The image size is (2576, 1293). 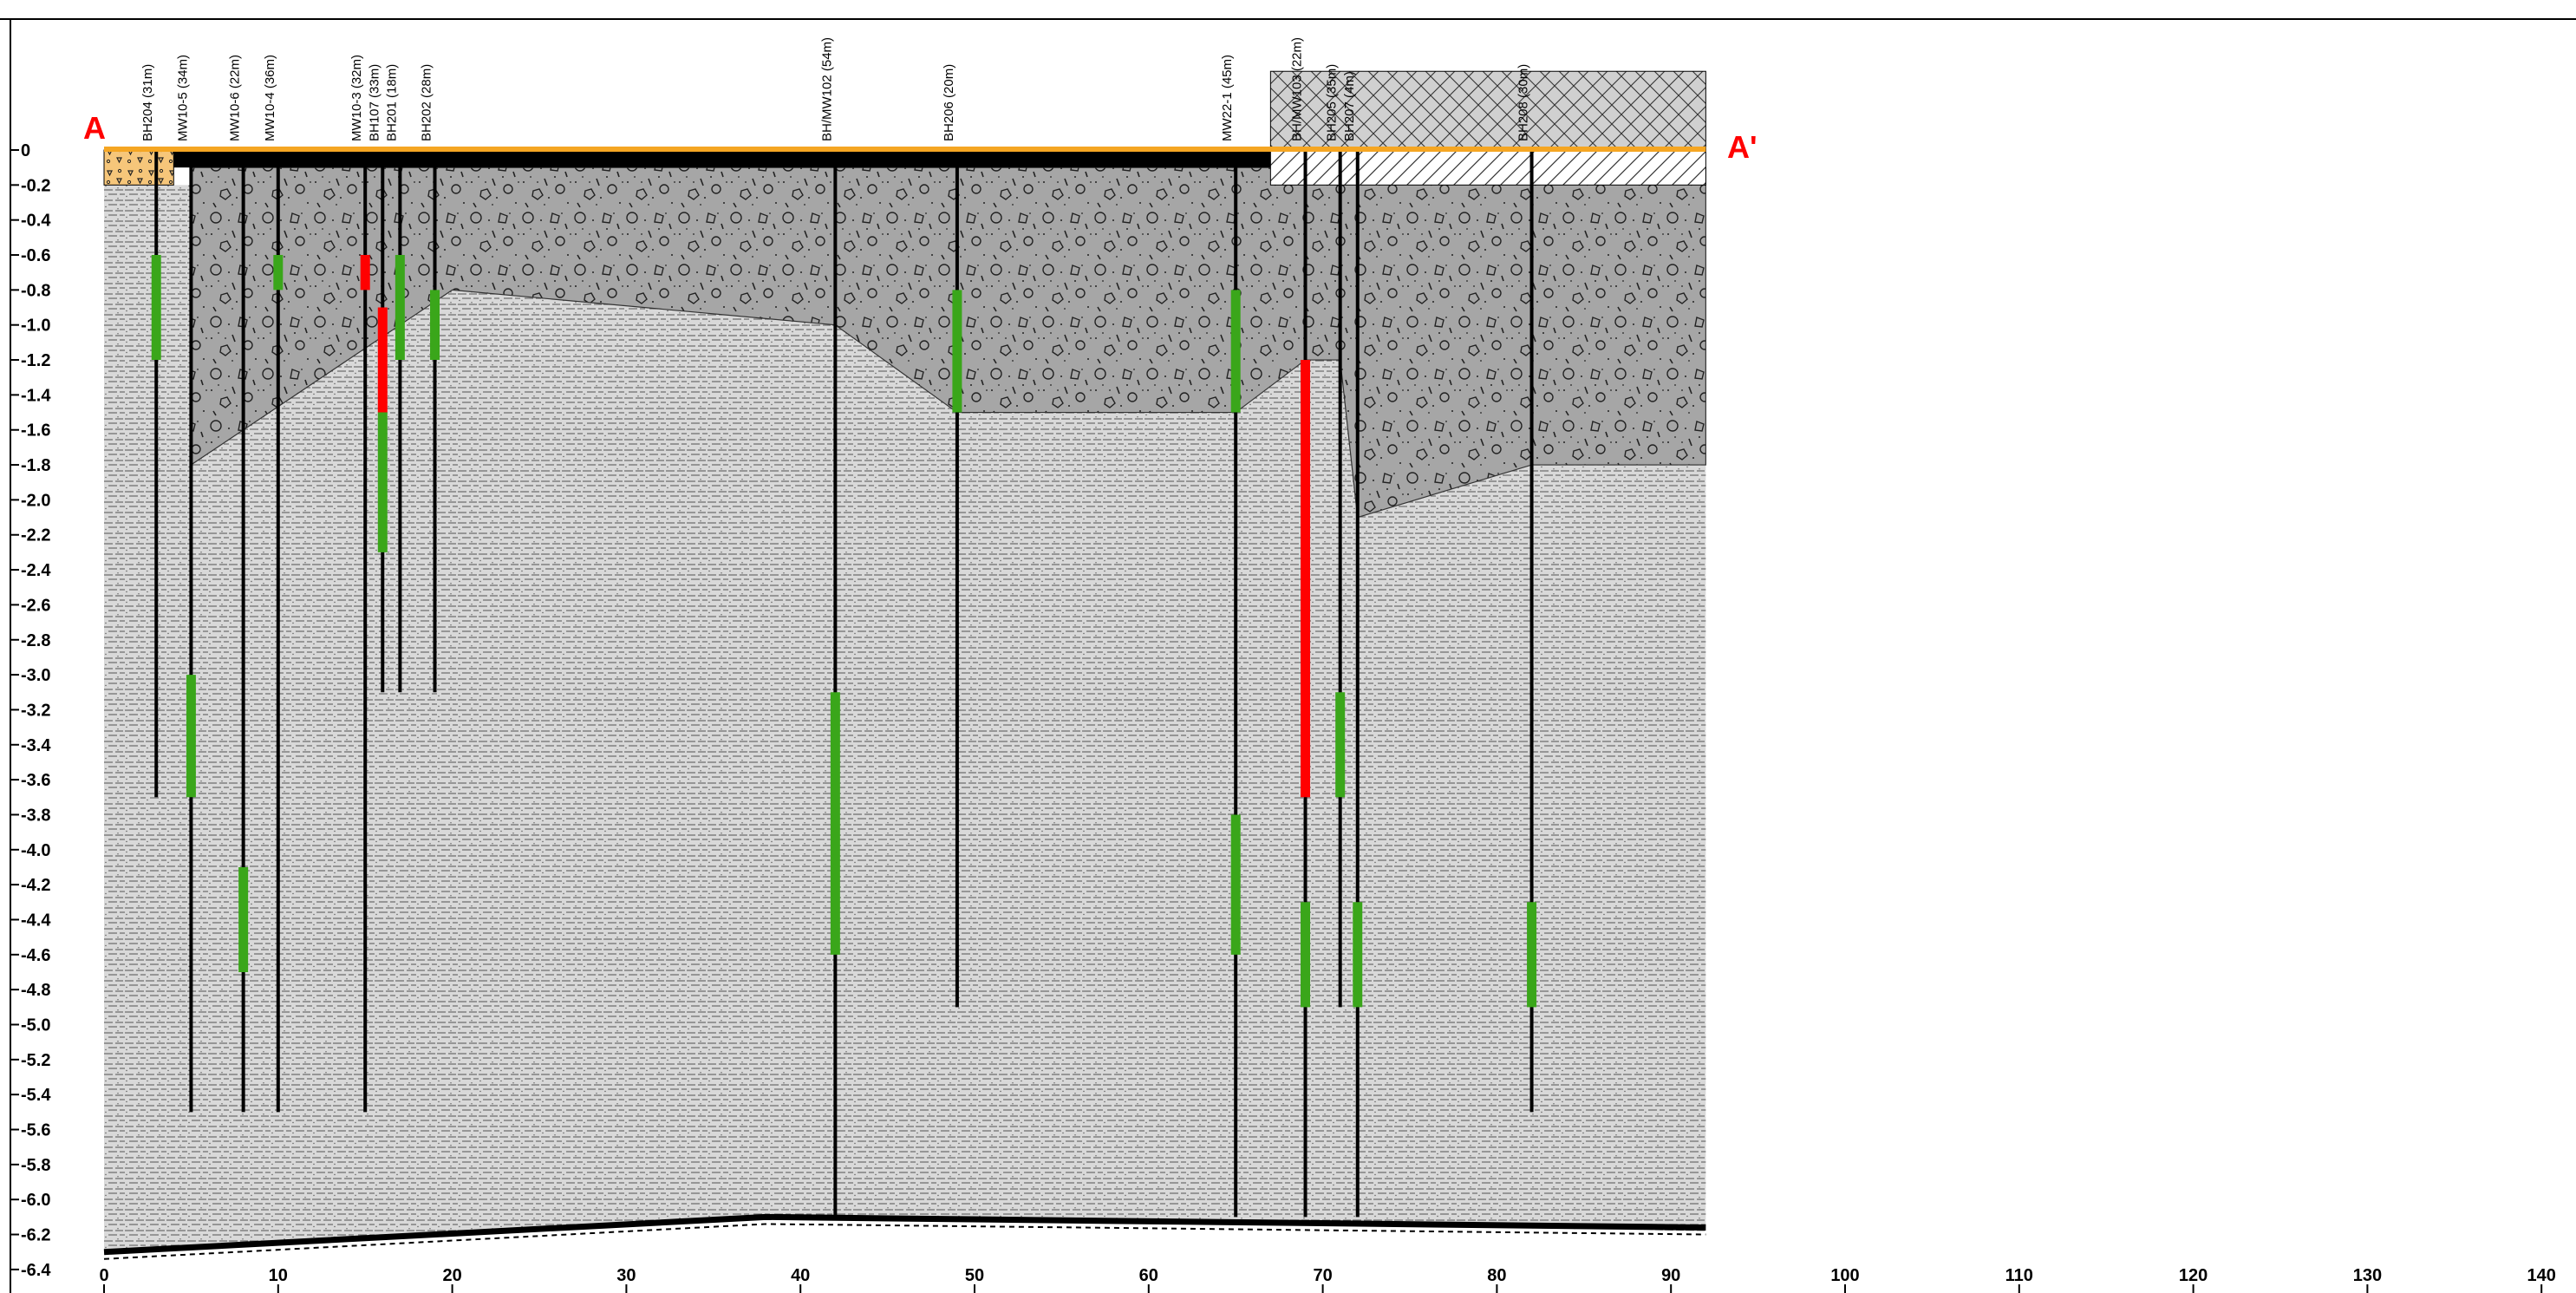 What do you see at coordinates (35, 885) in the screenshot?
I see `y-tick-label: -4.2` at bounding box center [35, 885].